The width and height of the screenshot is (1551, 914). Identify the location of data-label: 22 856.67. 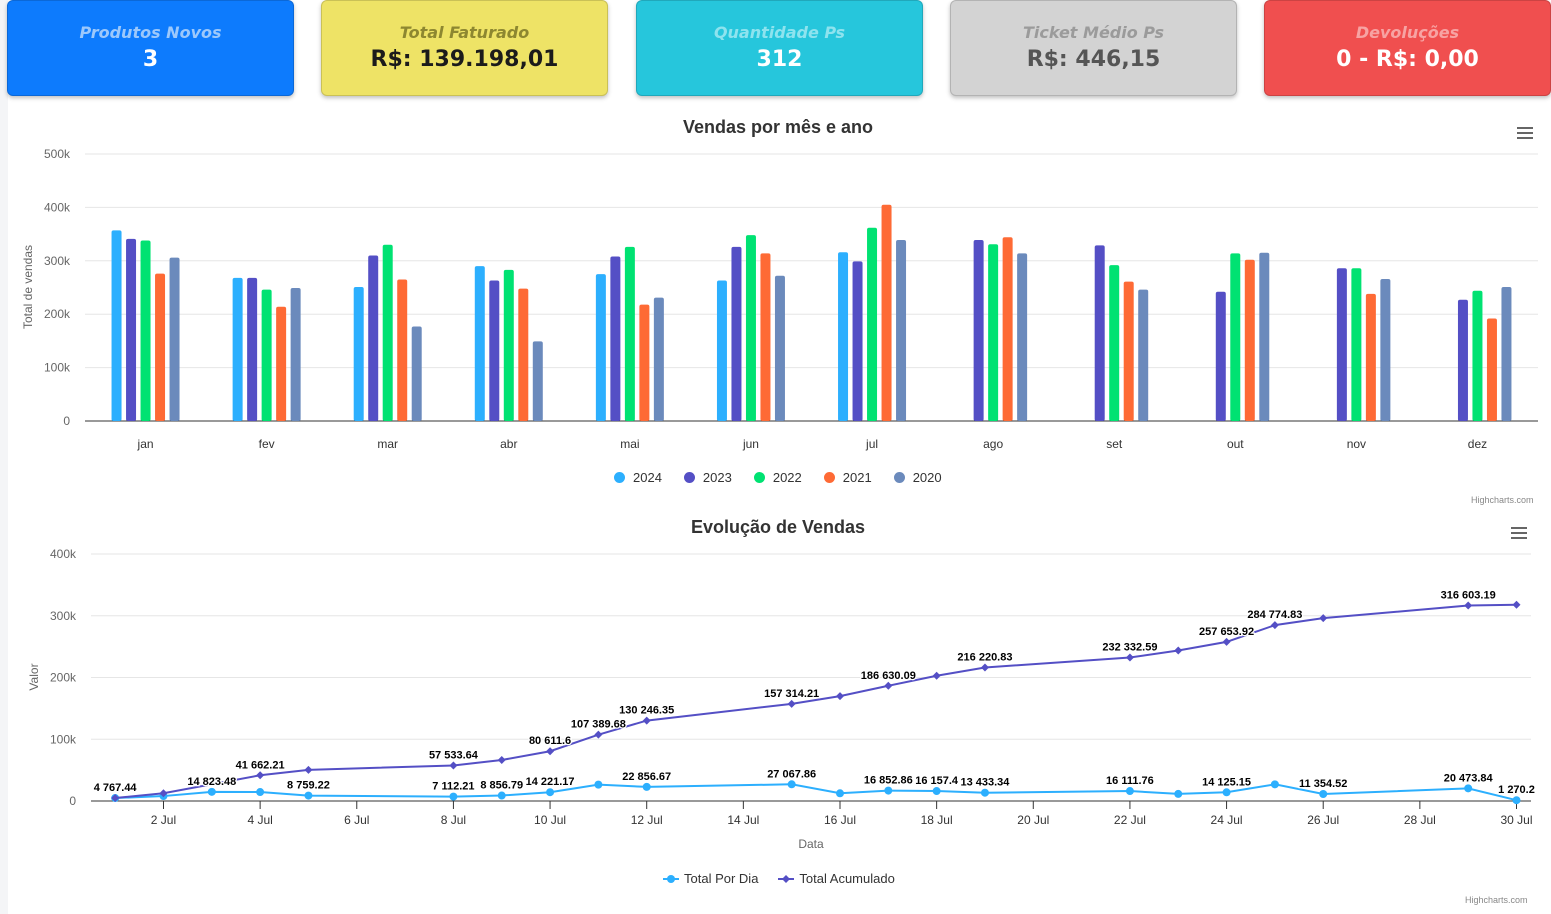
(646, 777).